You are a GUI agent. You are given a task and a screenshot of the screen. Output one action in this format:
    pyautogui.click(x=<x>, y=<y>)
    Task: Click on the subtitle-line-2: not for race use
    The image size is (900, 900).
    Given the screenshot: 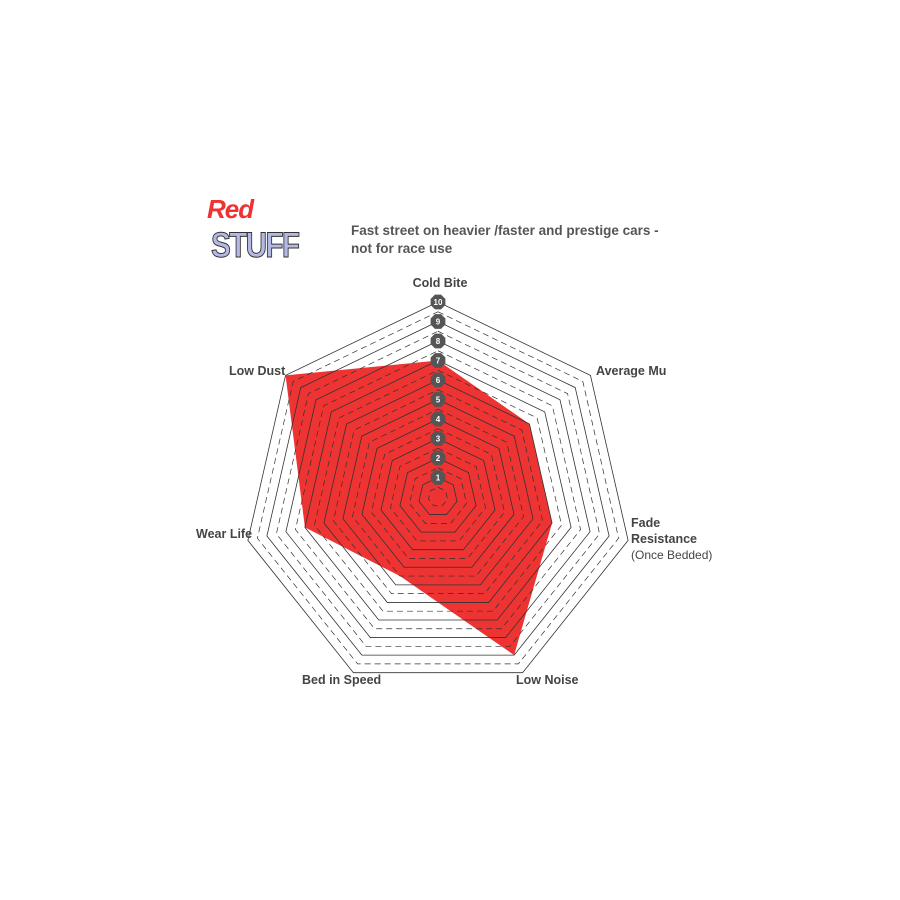 What is the action you would take?
    pyautogui.click(x=402, y=248)
    